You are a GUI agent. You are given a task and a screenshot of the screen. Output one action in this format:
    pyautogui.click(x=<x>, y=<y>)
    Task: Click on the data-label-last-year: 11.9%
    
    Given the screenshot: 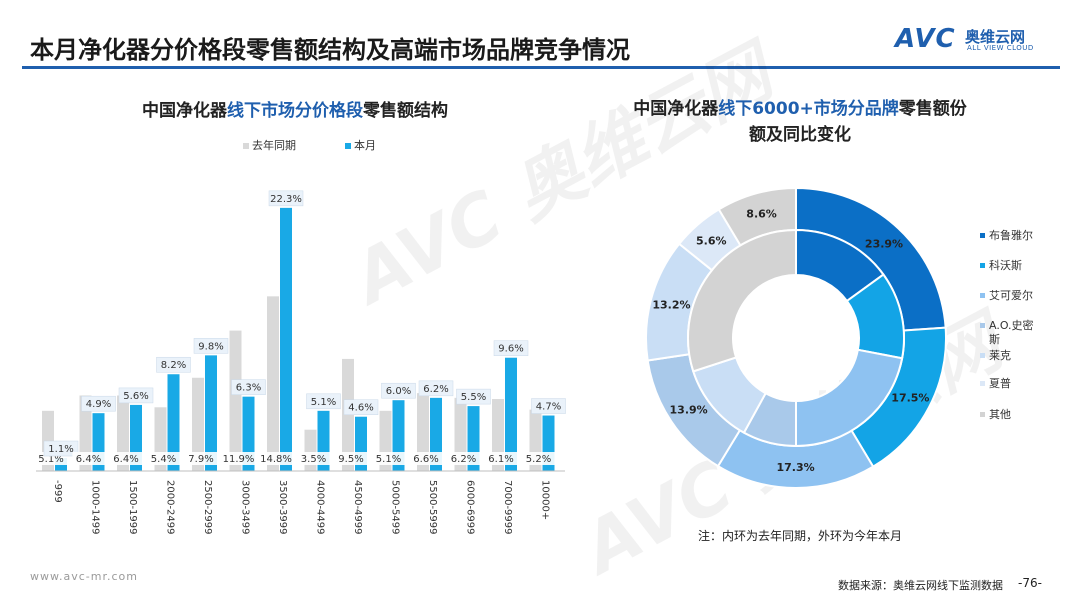 What is the action you would take?
    pyautogui.click(x=239, y=459)
    